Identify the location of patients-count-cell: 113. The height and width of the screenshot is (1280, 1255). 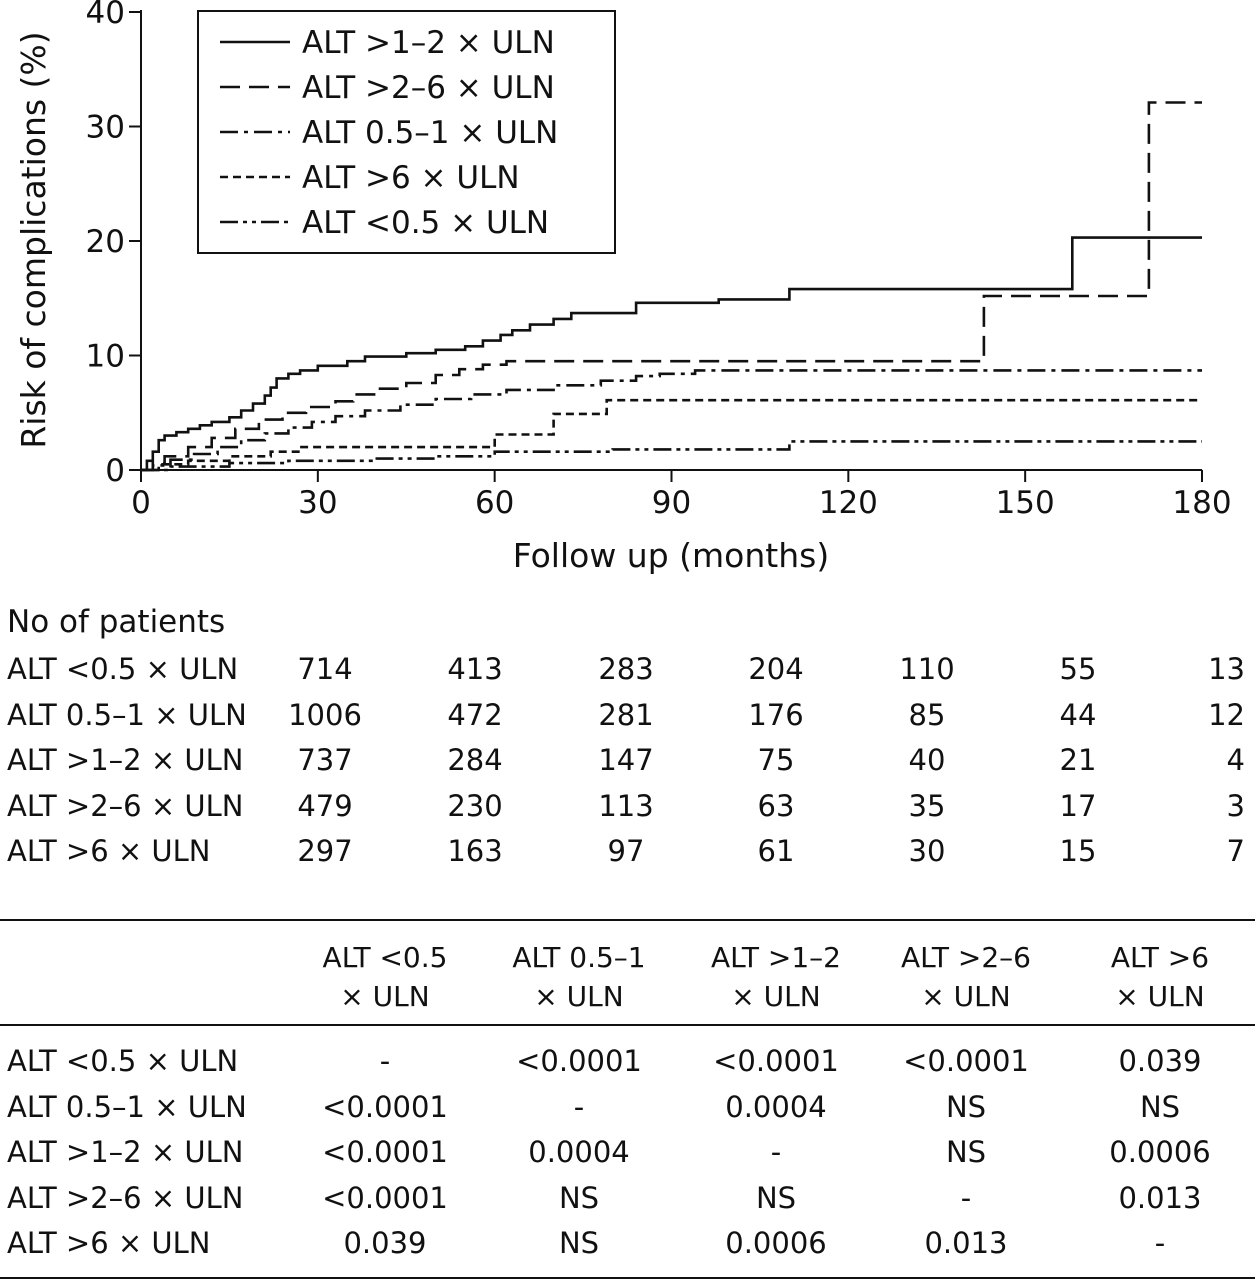
(626, 805).